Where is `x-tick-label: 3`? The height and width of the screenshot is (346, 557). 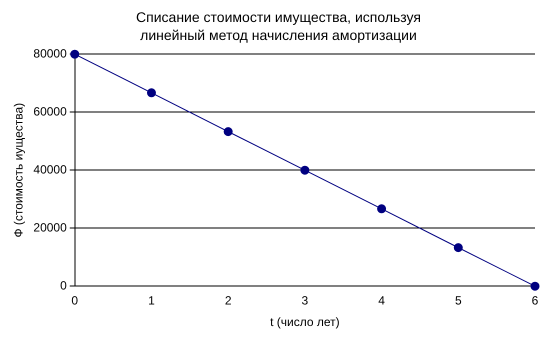 x-tick-label: 3 is located at coordinates (305, 301).